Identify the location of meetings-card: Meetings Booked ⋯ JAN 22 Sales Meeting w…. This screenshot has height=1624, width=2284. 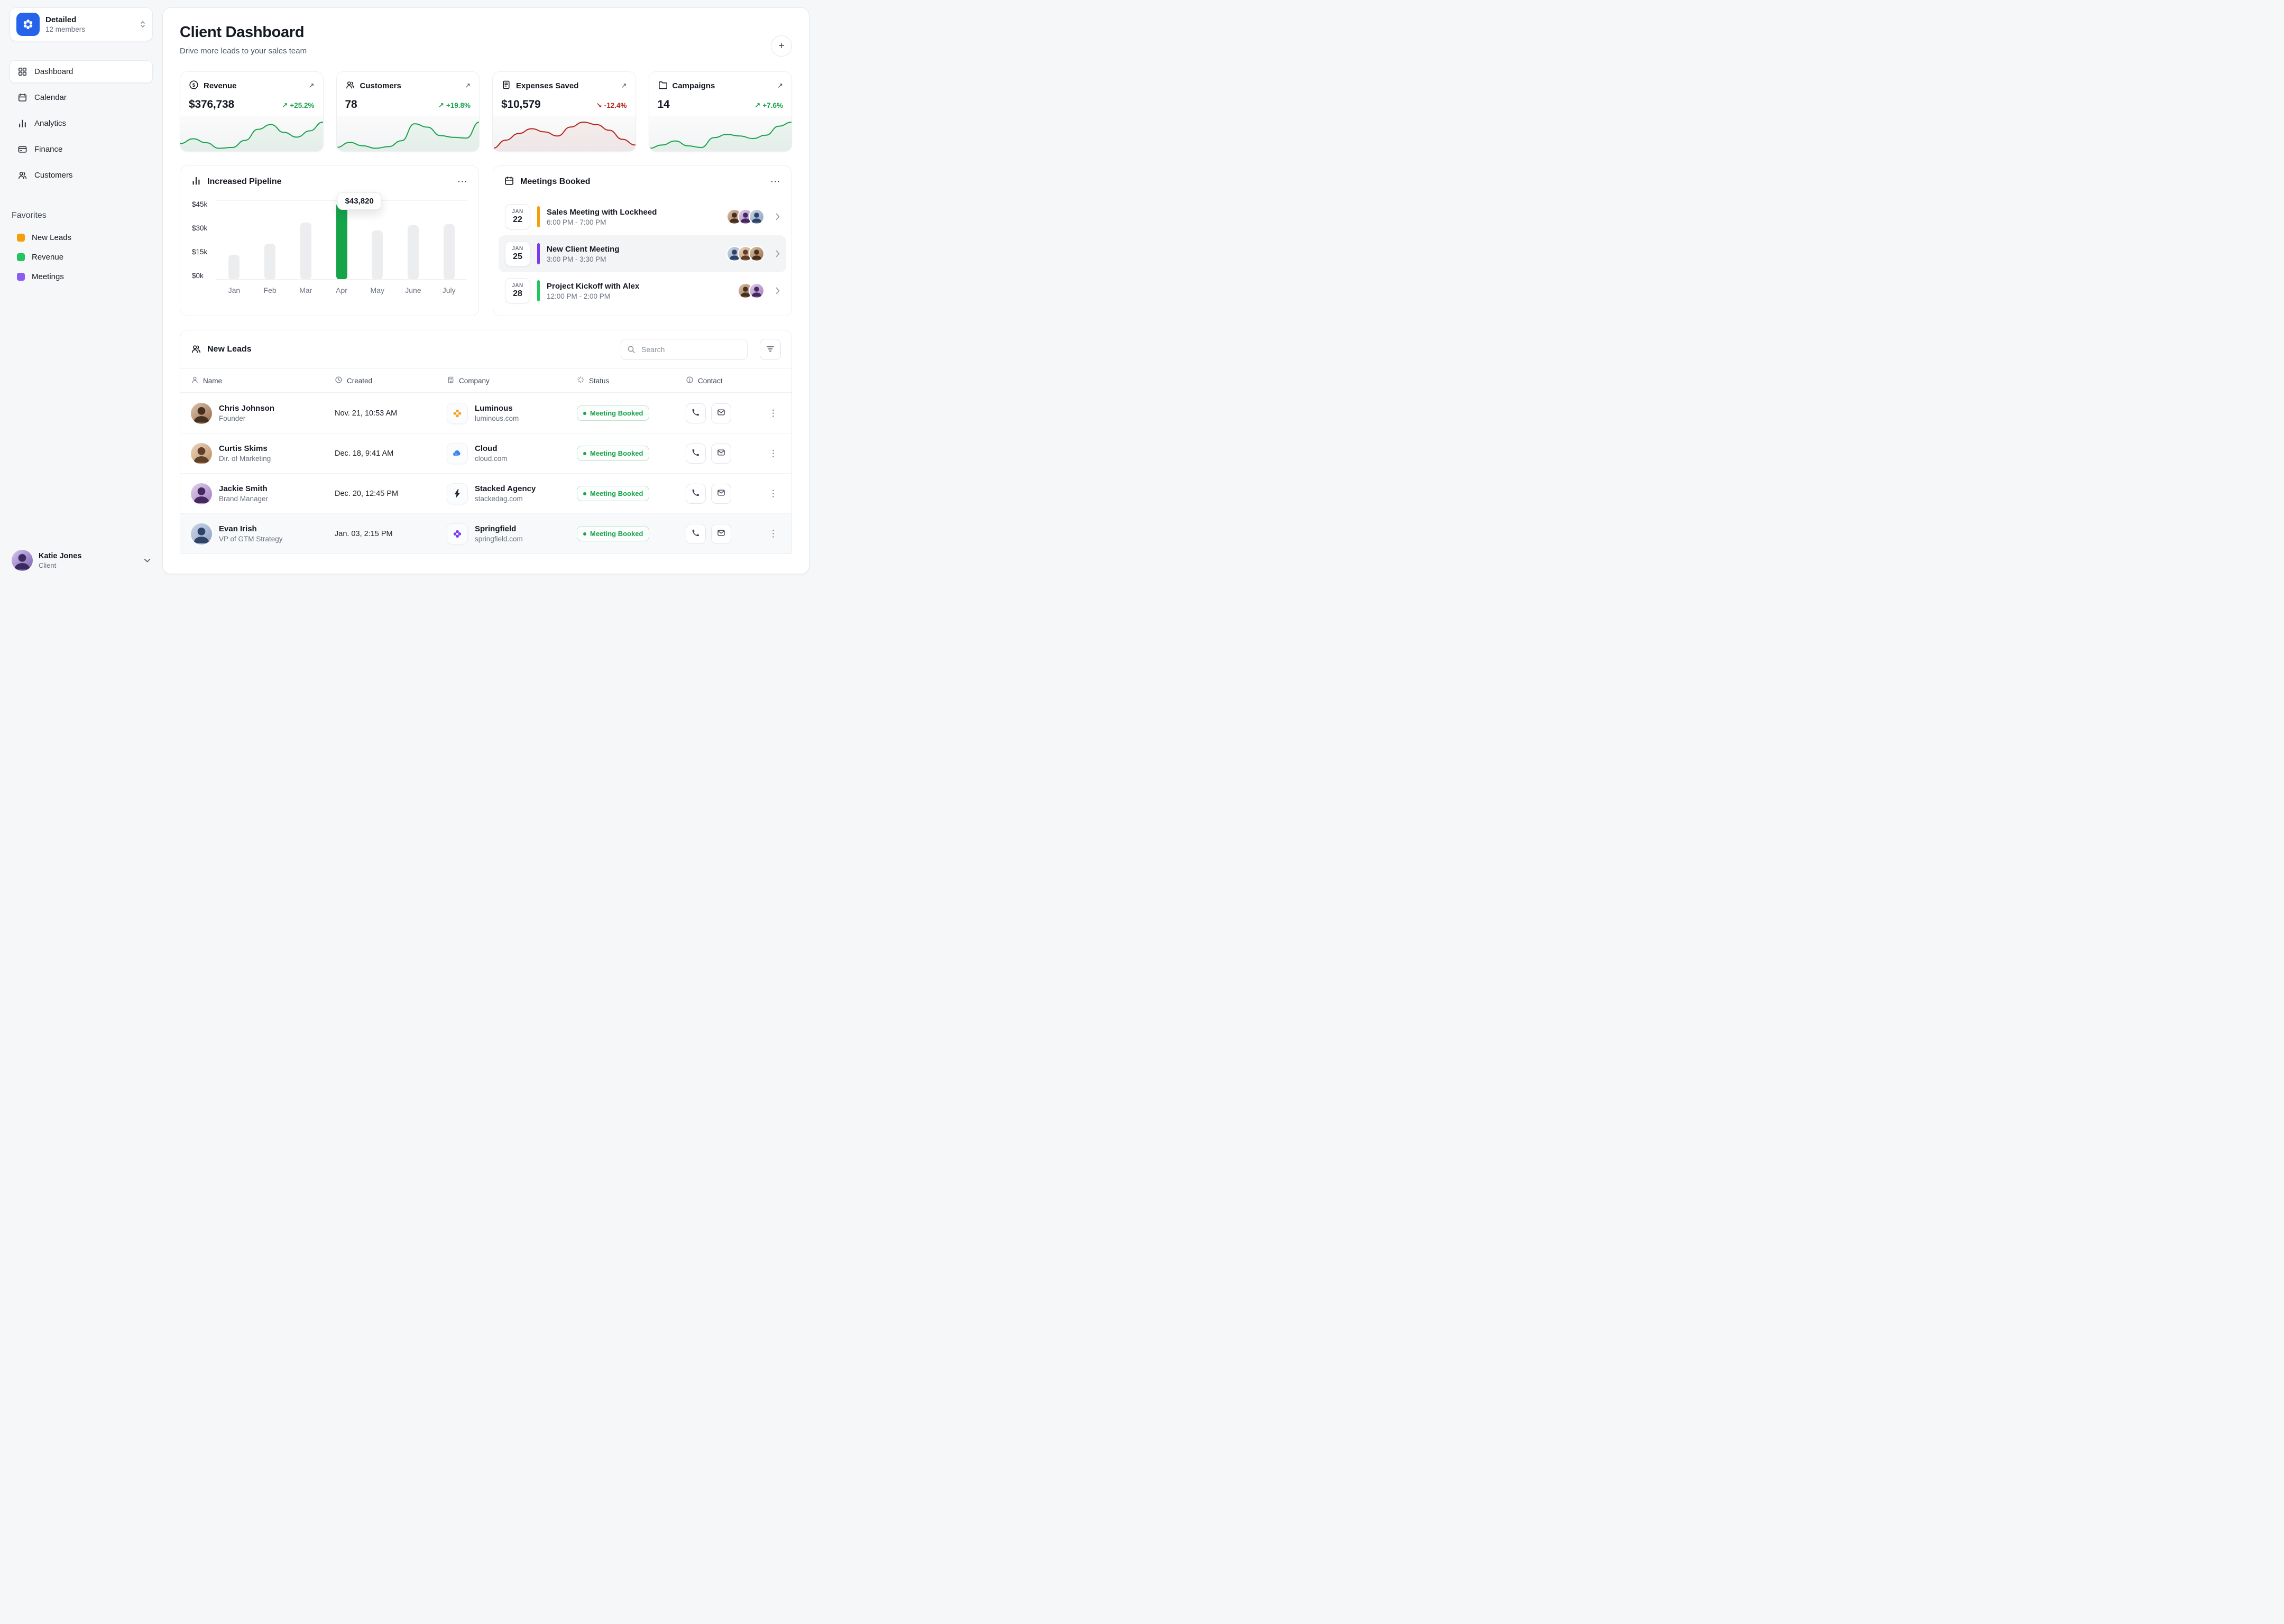
(642, 240).